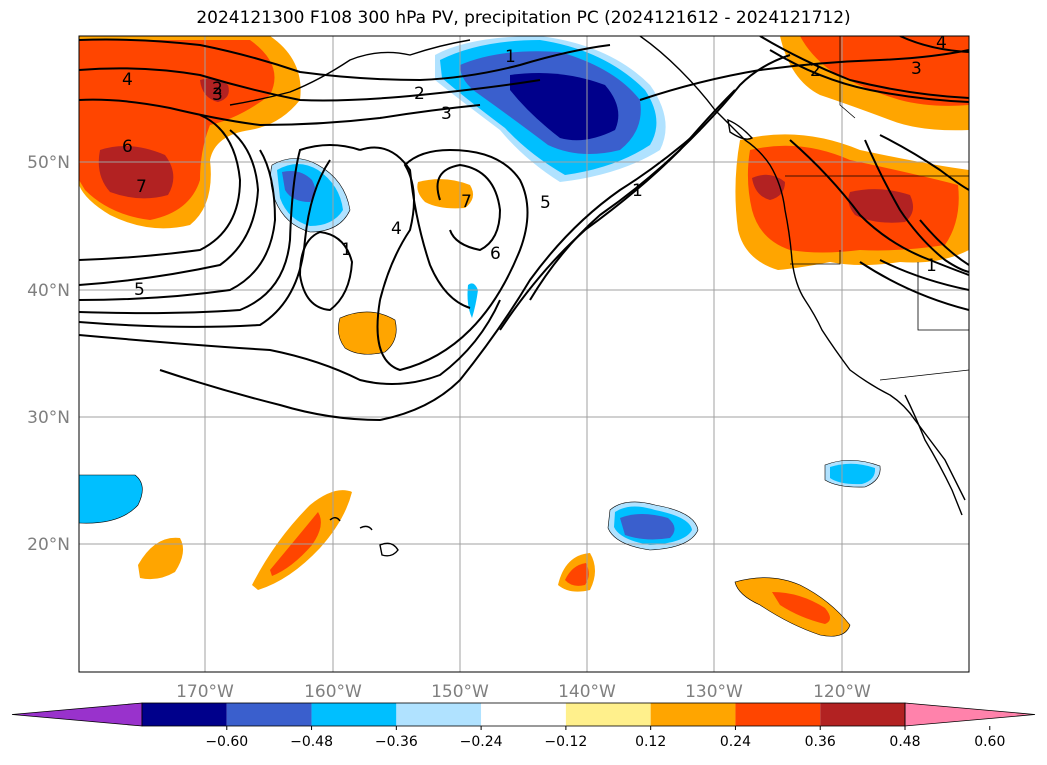 Image resolution: width=1047 pixels, height=765 pixels. Describe the element at coordinates (48, 291) in the screenshot. I see `lat-label-40n: 40°N` at that location.